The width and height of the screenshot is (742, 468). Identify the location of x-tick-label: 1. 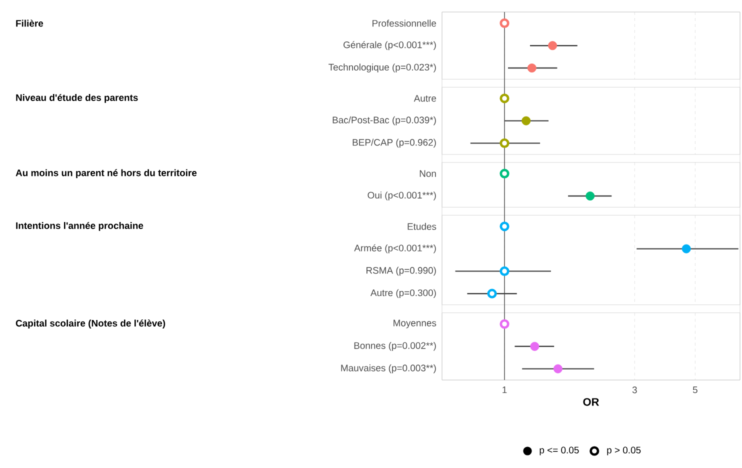
(504, 390).